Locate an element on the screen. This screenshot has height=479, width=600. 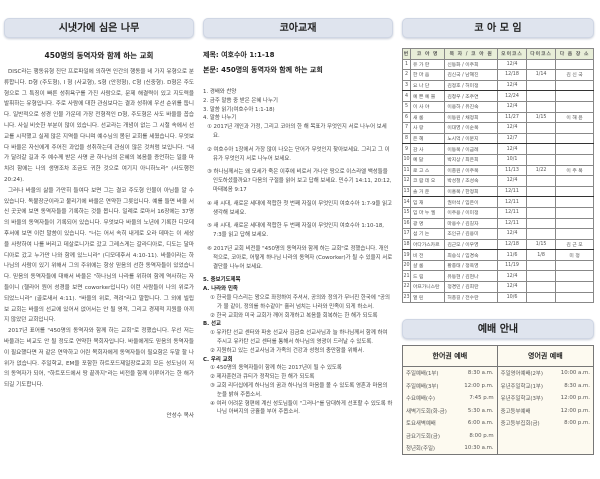
table-row: 21 드 림 유동현 / 김현나 12/4 is located at coordinates (498, 276).